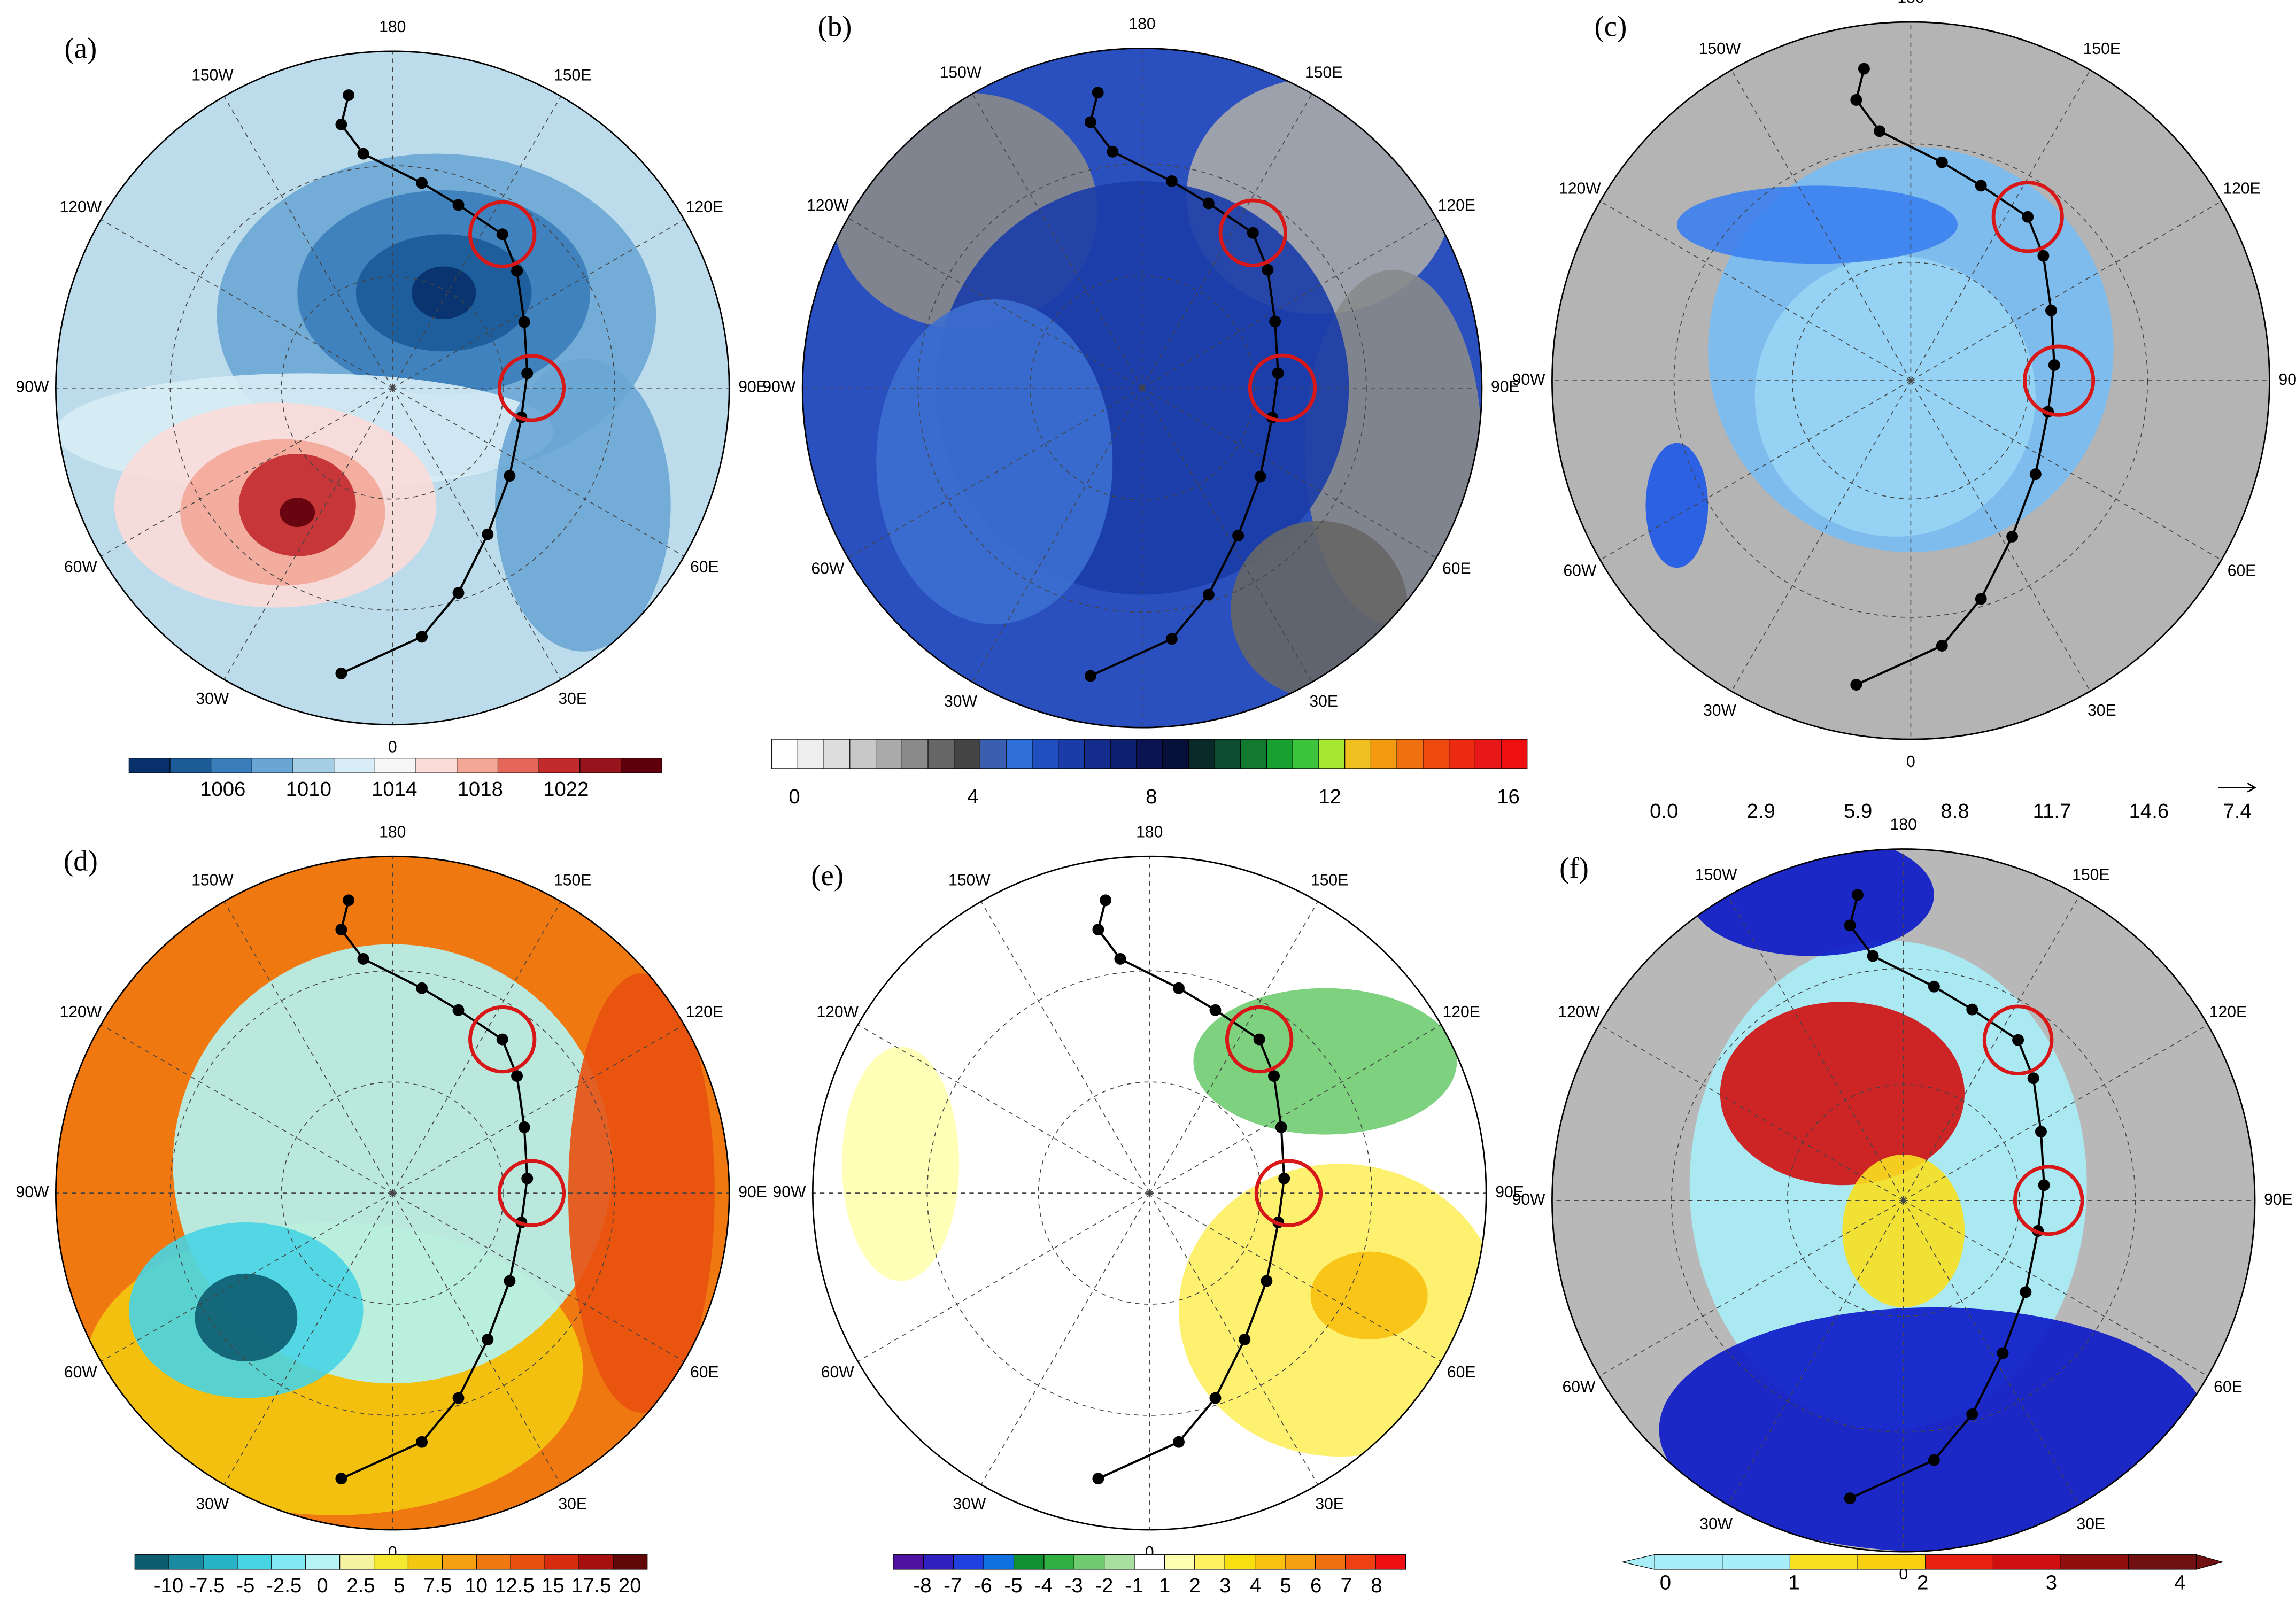  Describe the element at coordinates (1509, 796) in the screenshot. I see `colorbar-label: 16` at that location.